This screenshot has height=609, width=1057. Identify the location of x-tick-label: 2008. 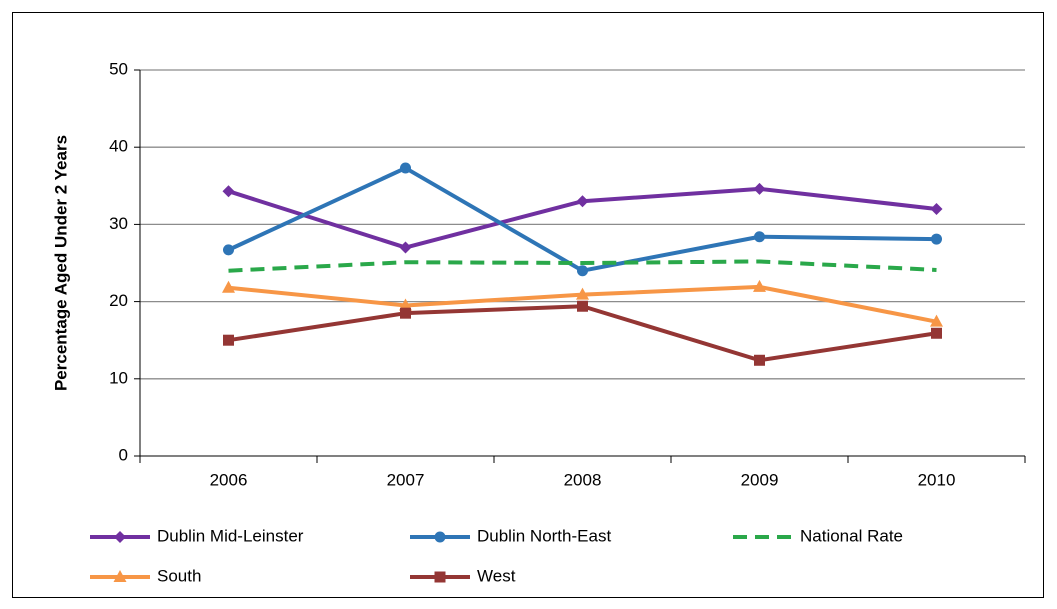
(583, 479).